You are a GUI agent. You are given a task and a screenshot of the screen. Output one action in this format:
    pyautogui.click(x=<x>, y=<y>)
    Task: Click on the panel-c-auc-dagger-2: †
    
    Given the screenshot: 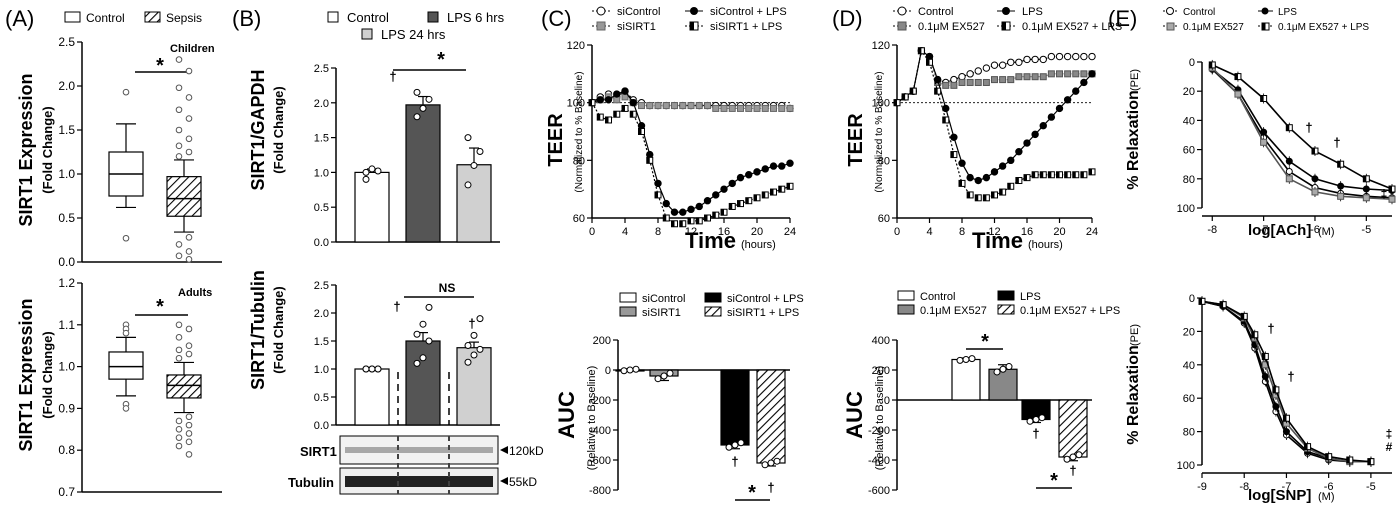 What is the action you would take?
    pyautogui.click(x=770, y=487)
    